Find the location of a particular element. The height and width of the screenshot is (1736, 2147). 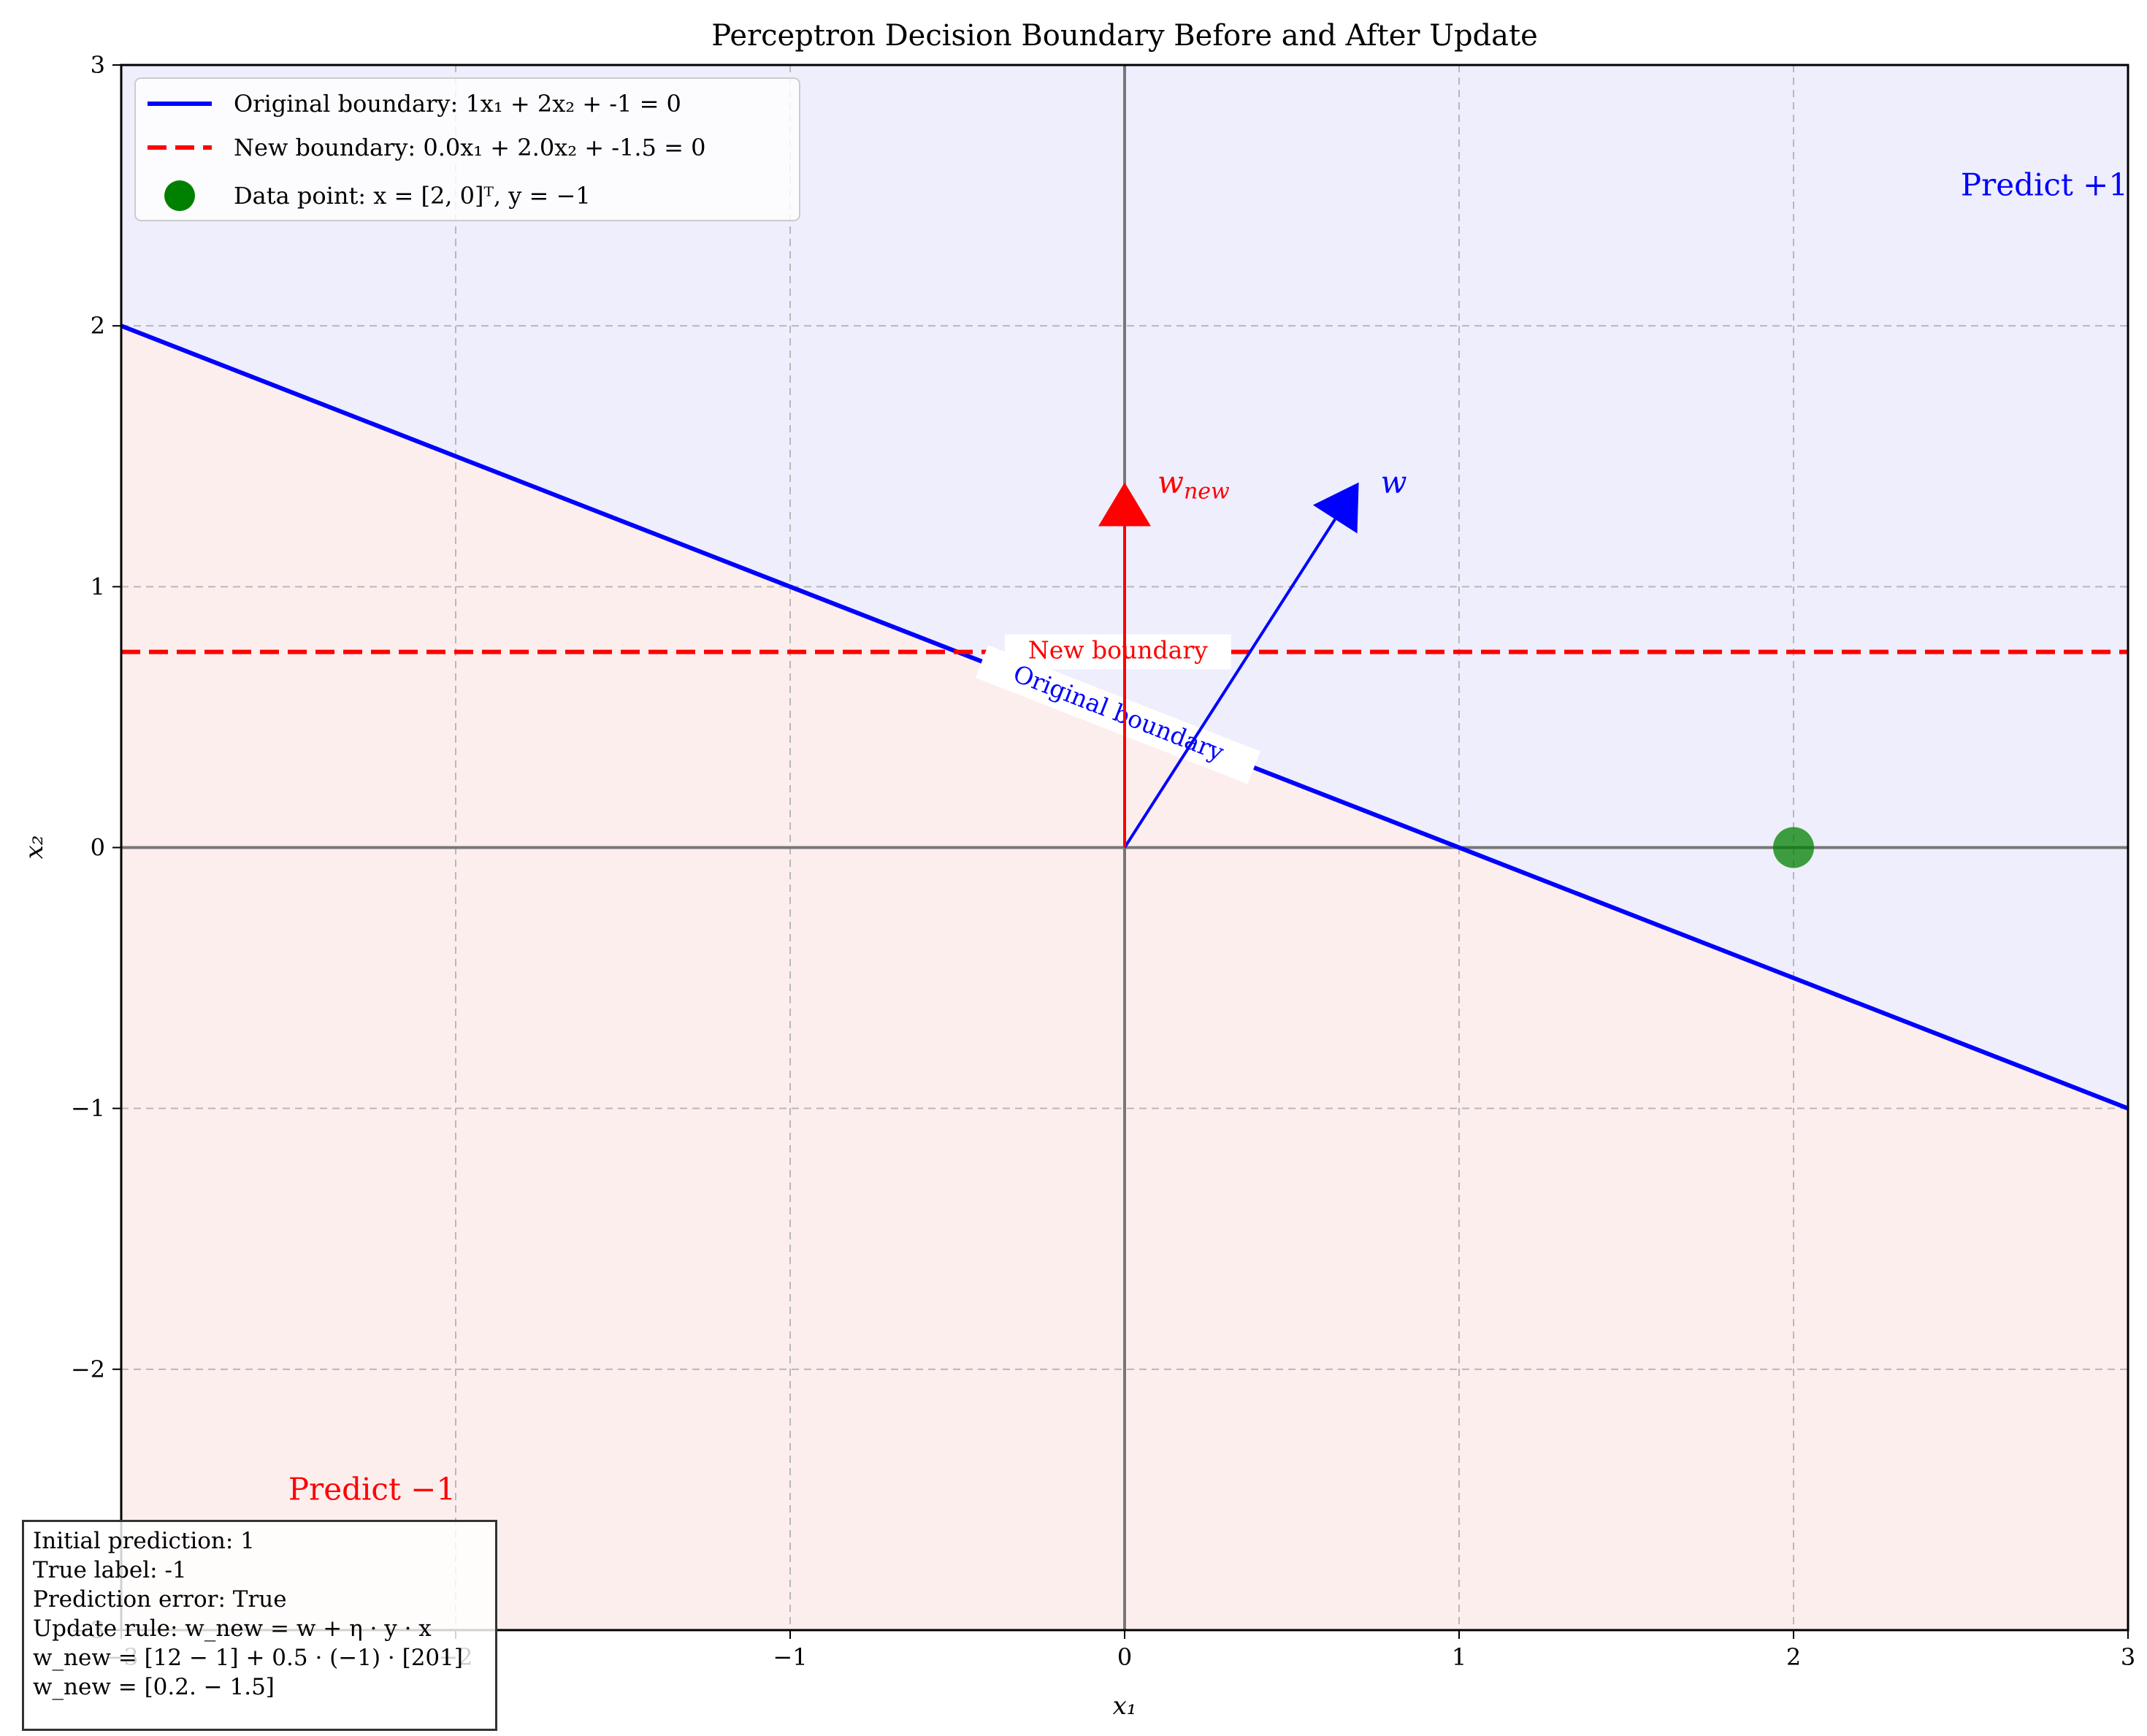

info-line-update-computation: w_new = [12 − 1] + 0.5 · (−1) · [201] is located at coordinates (248, 1658).